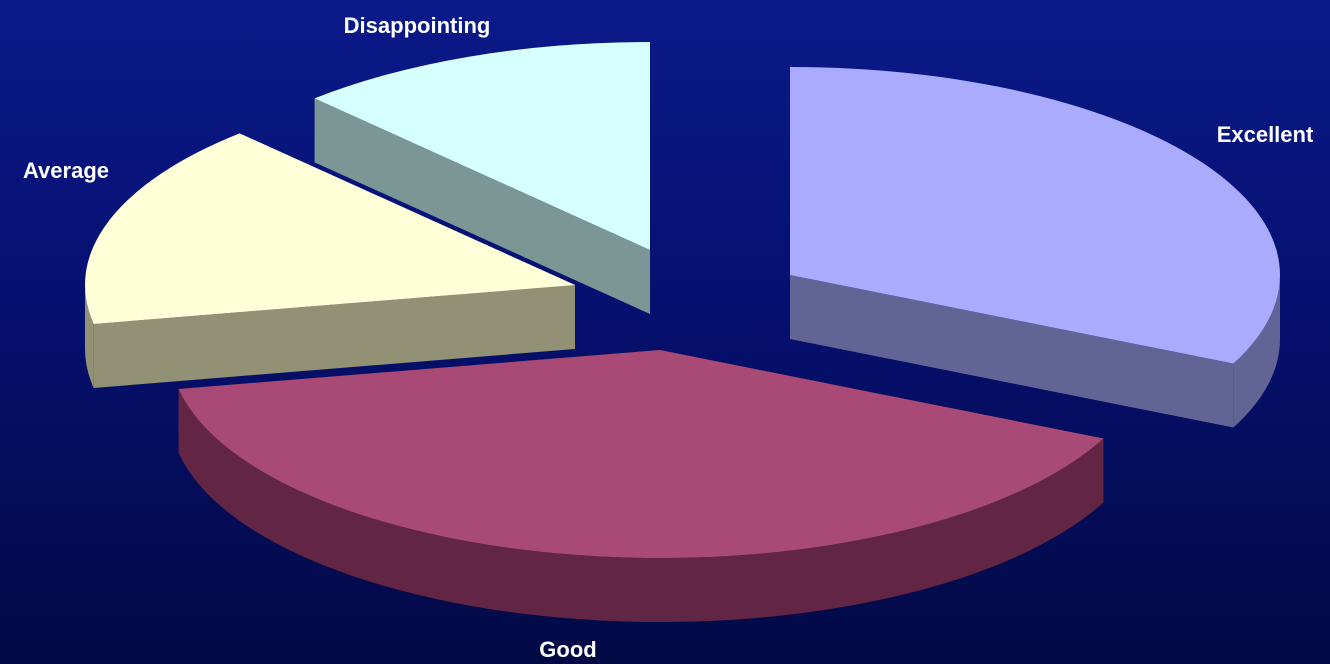  Describe the element at coordinates (482, 146) in the screenshot. I see `slice-disappointing-top` at that location.